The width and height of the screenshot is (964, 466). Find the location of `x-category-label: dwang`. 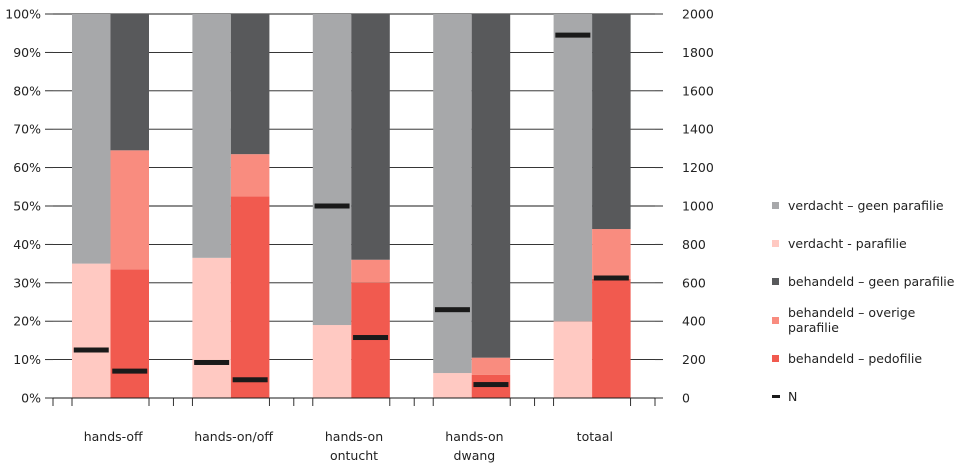

x-category-label: dwang is located at coordinates (475, 455).